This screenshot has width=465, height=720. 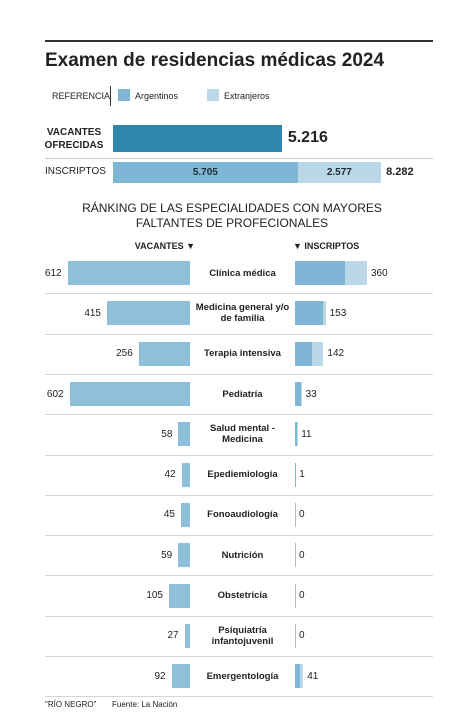 I want to click on legend-title: REFERENCIA, so click(x=81, y=96).